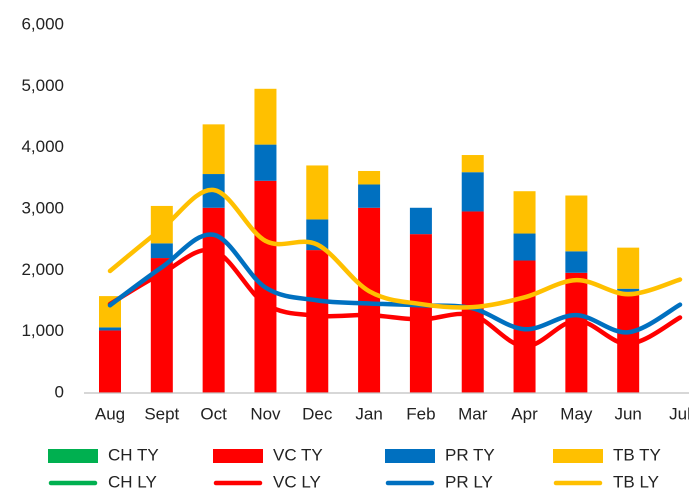  I want to click on x-tick-label: Jun, so click(627, 413).